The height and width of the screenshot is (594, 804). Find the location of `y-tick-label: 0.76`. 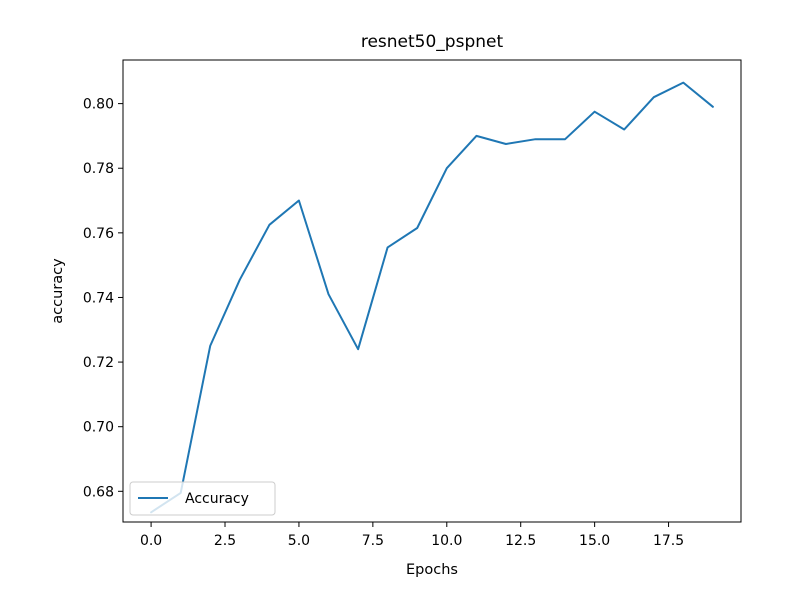

y-tick-label: 0.76 is located at coordinates (98, 234).